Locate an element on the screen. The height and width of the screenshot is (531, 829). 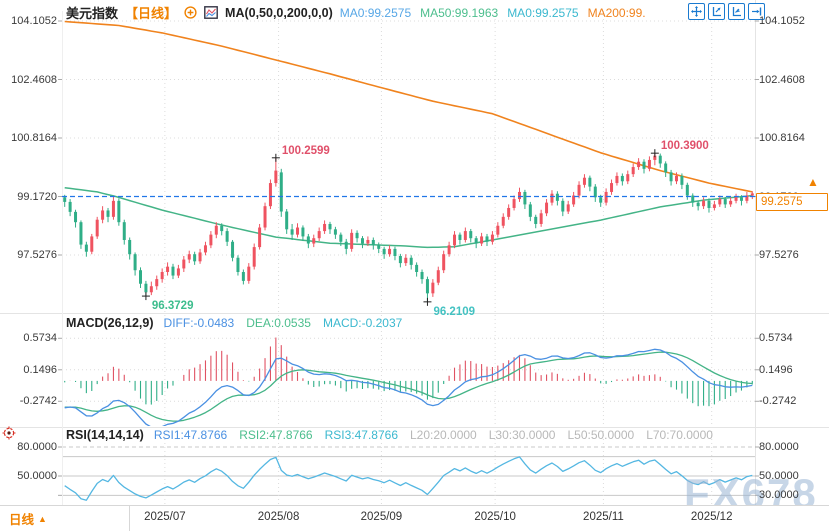
macd-values: DIFF:-0.0483 DEA:0.0535 MACD:-0.2037 is located at coordinates (283, 323).